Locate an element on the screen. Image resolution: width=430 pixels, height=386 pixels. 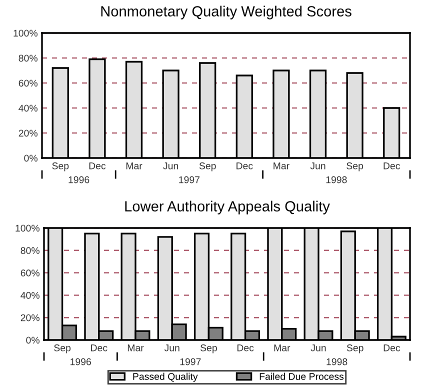
legend-label: Failed Due Process is located at coordinates (302, 376).